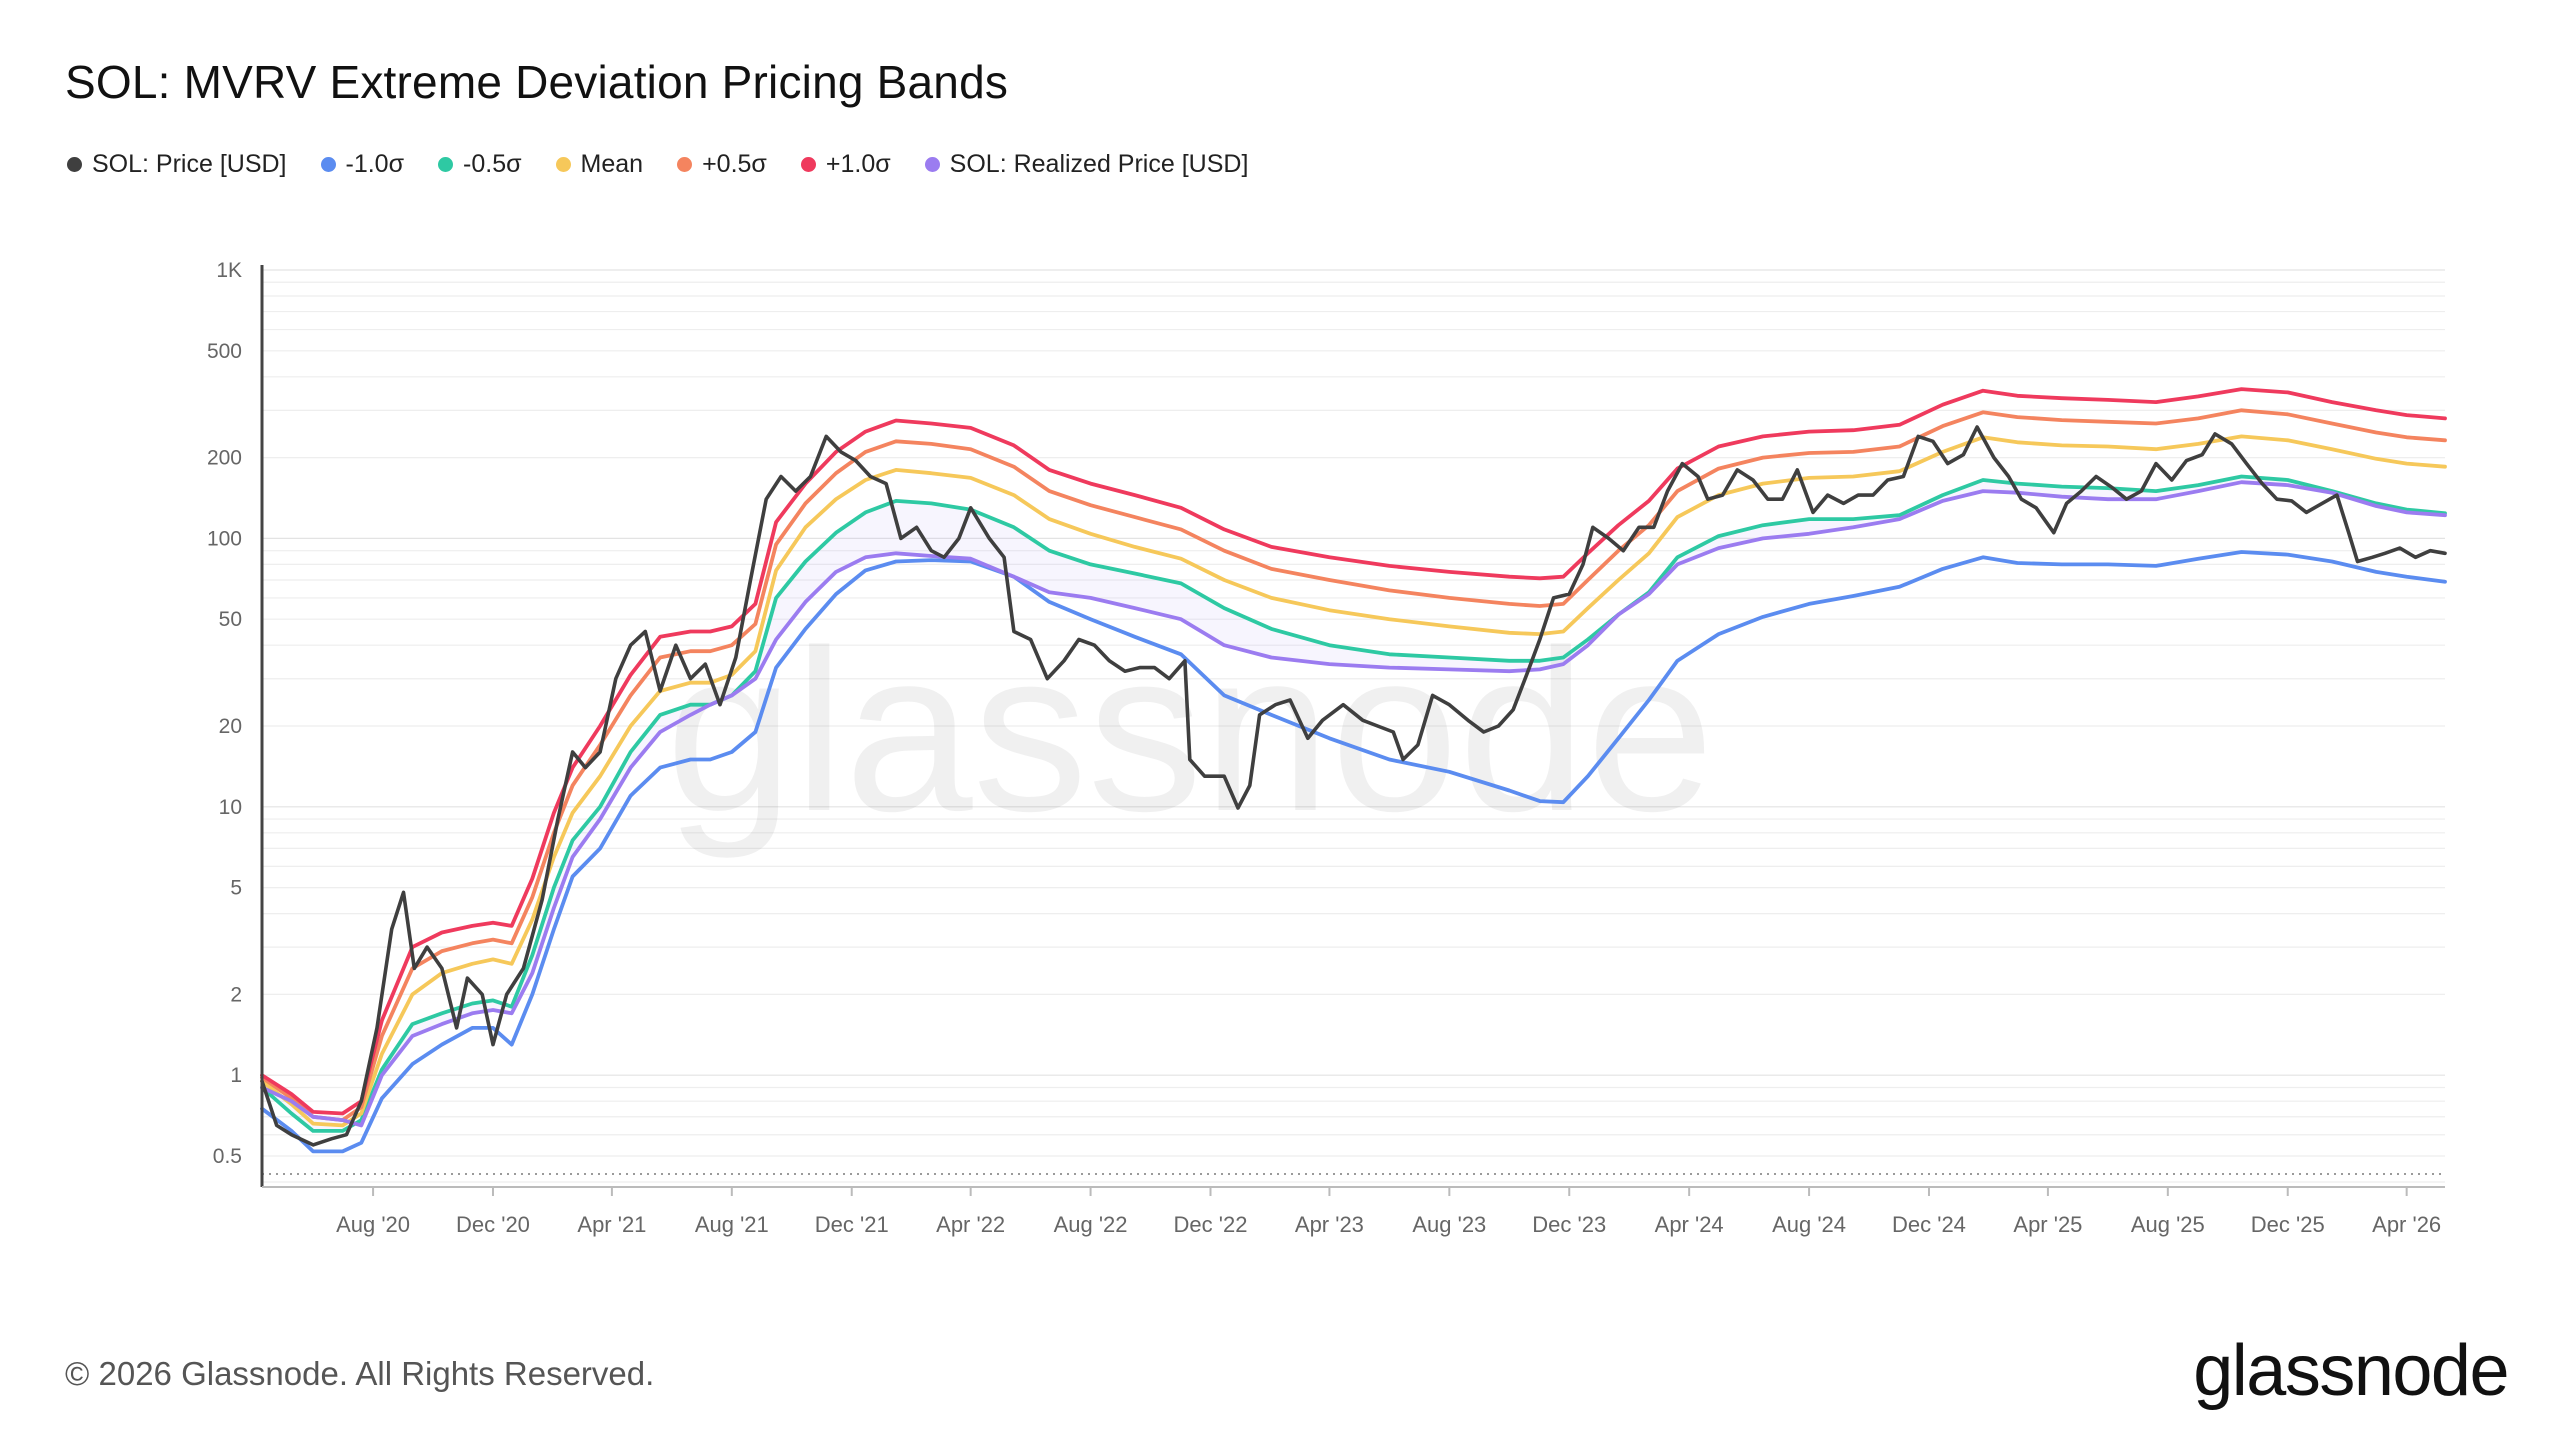  I want to click on x-tick-label: Dec '23, so click(1569, 1224).